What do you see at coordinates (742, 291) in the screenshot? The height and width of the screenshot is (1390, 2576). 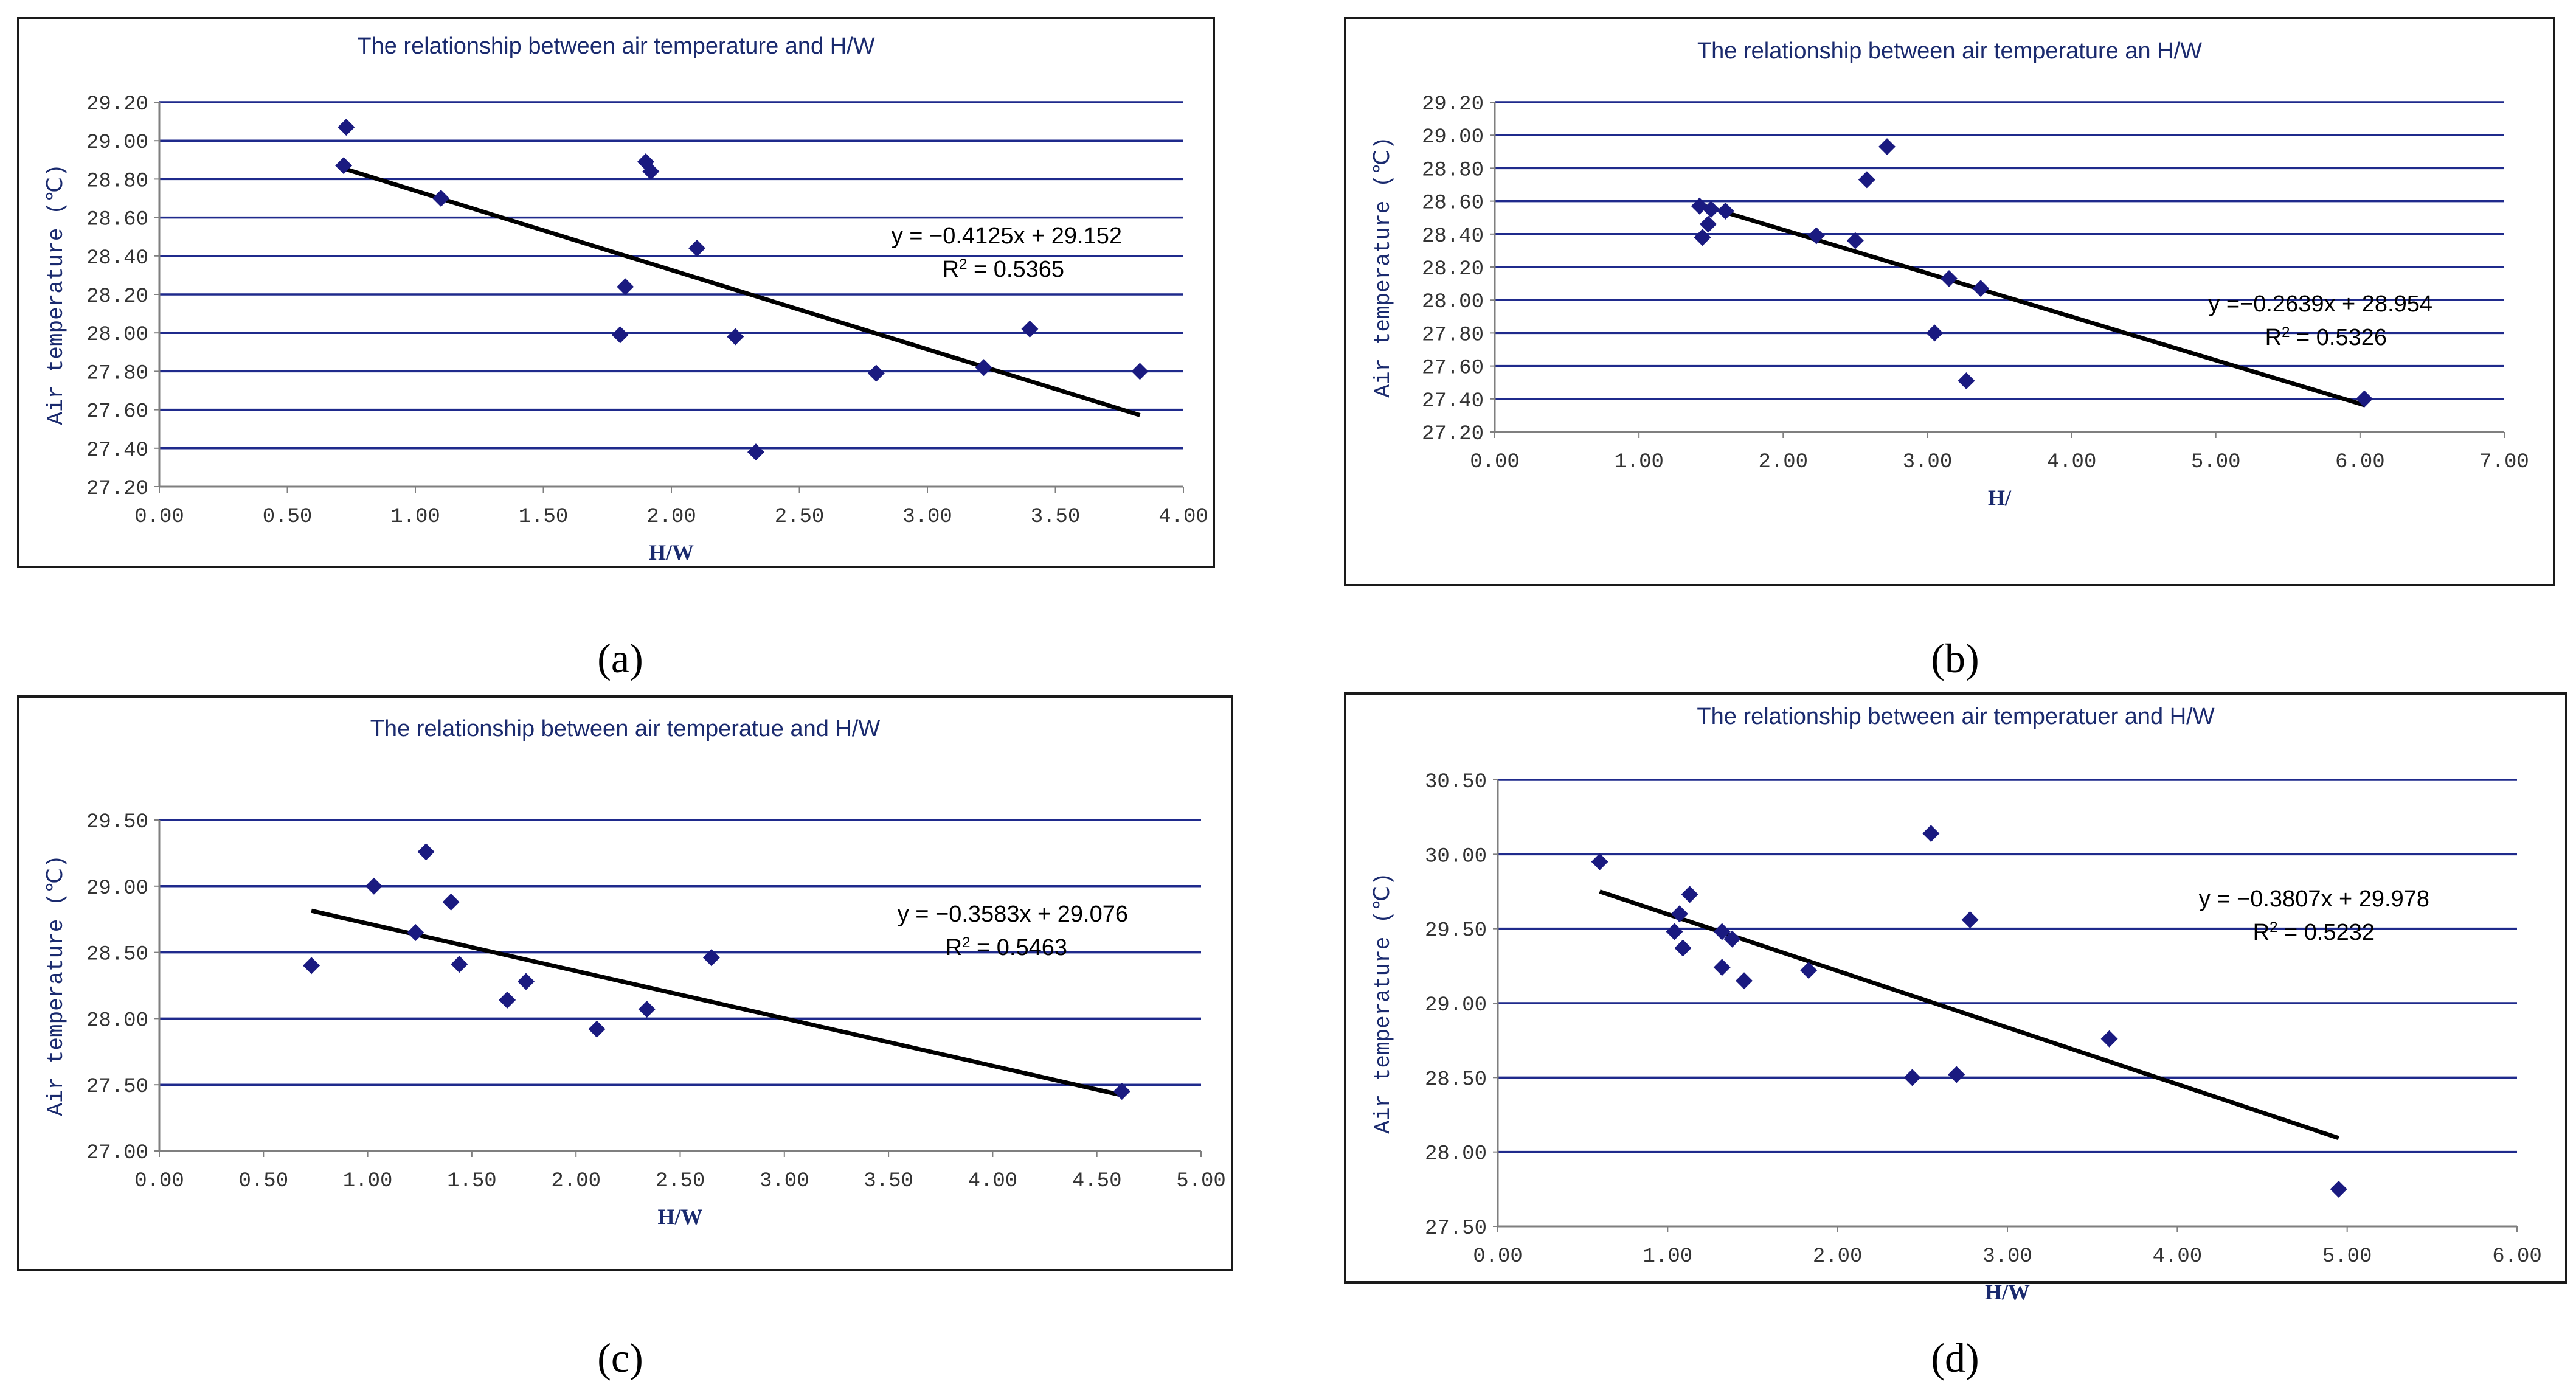 I see `trendline` at bounding box center [742, 291].